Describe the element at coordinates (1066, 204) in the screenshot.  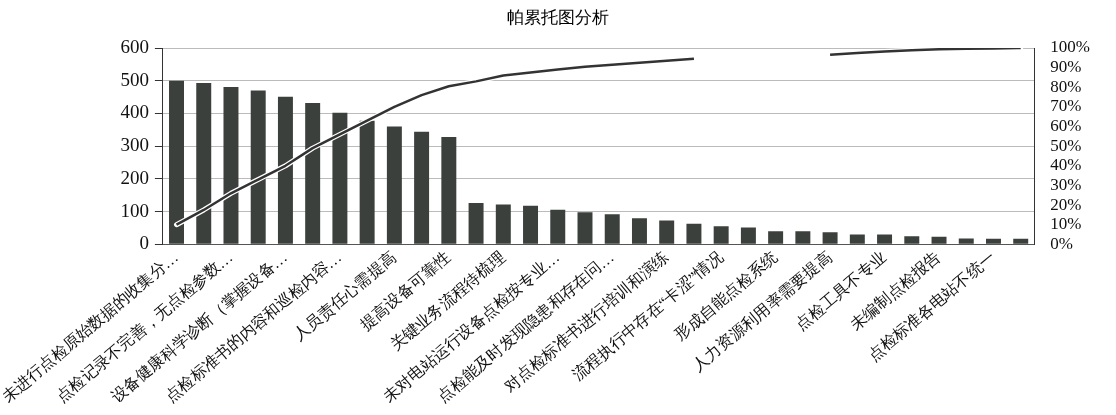
I see `y2-tick-label: 20%` at that location.